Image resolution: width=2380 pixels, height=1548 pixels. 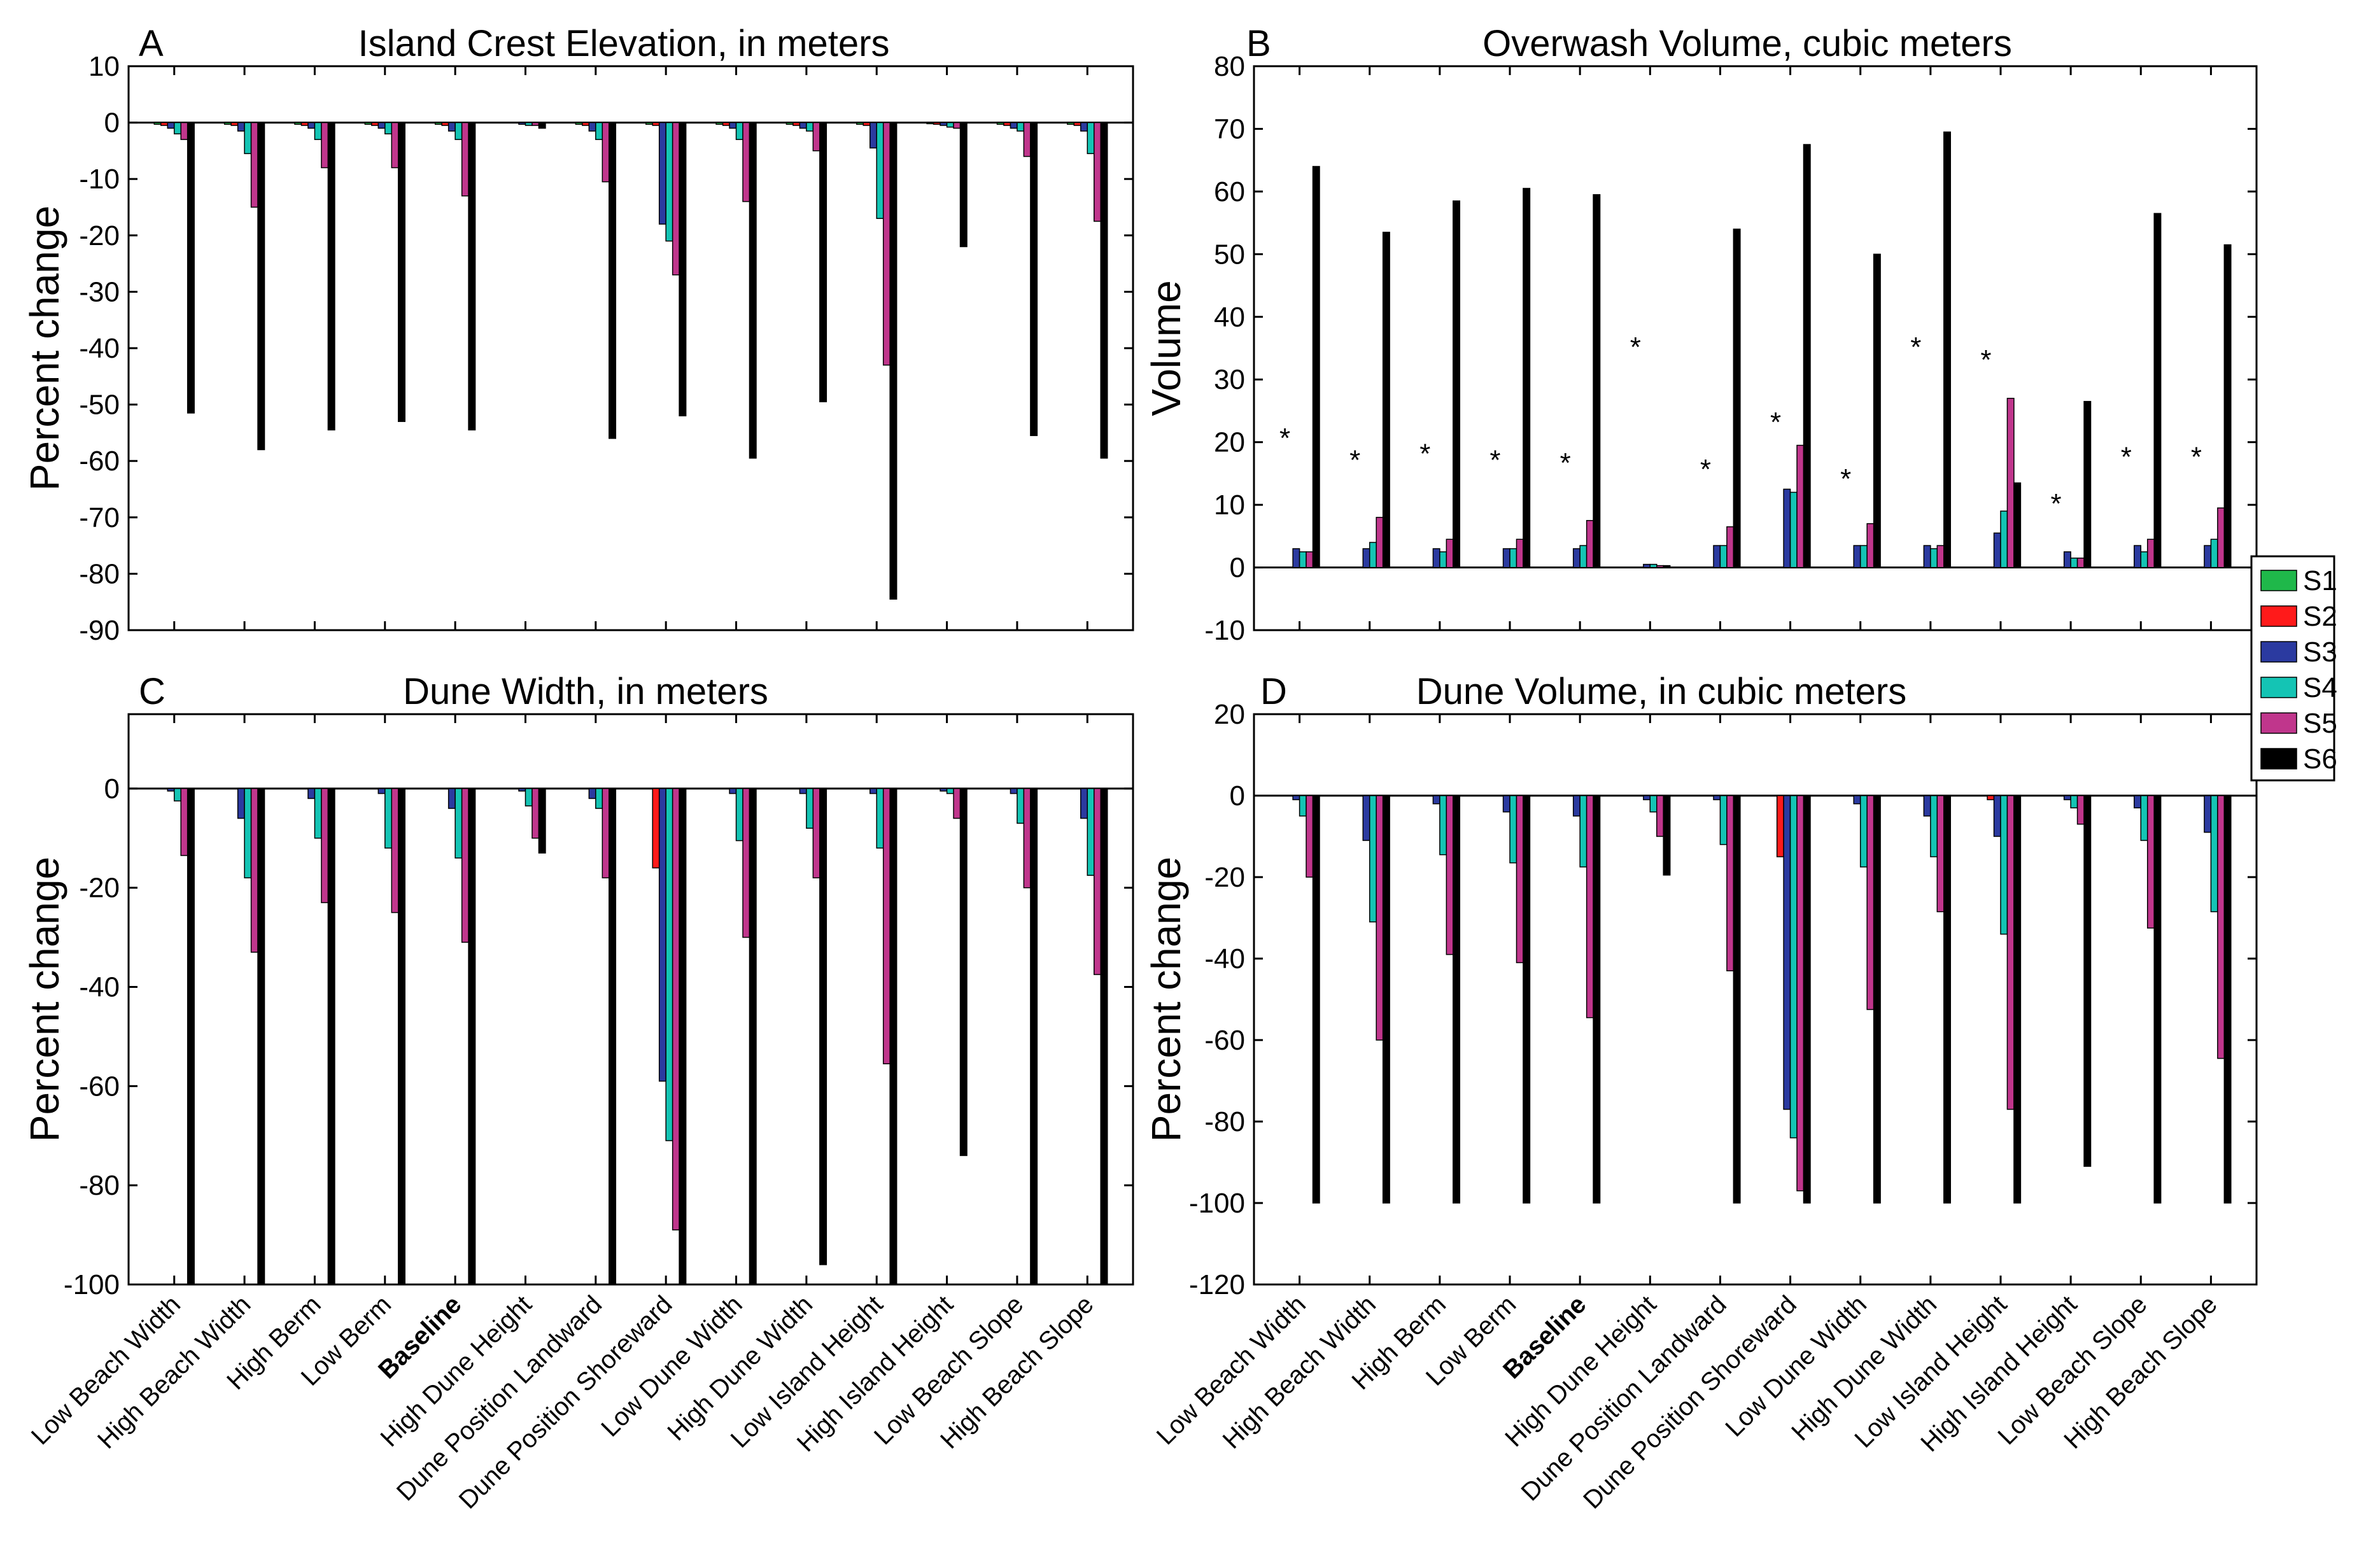 What do you see at coordinates (1273, 692) in the screenshot?
I see `panel-d-letter: D` at bounding box center [1273, 692].